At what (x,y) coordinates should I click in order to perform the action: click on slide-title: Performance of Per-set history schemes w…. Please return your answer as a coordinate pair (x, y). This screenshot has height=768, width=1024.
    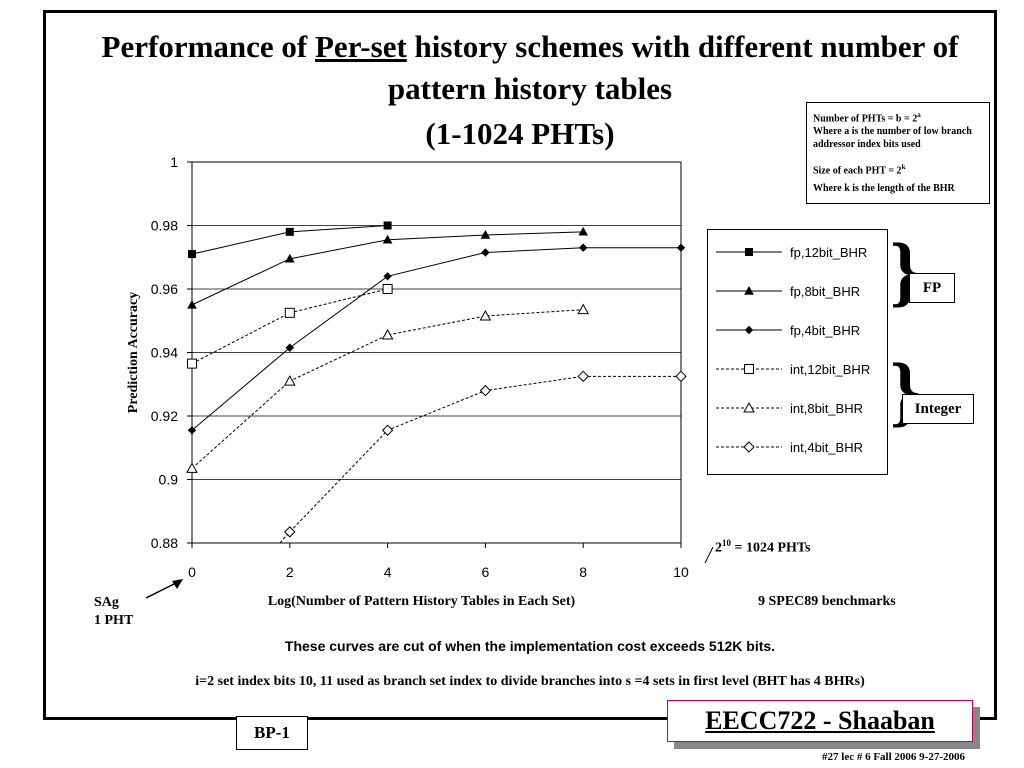
    Looking at the image, I should click on (530, 67).